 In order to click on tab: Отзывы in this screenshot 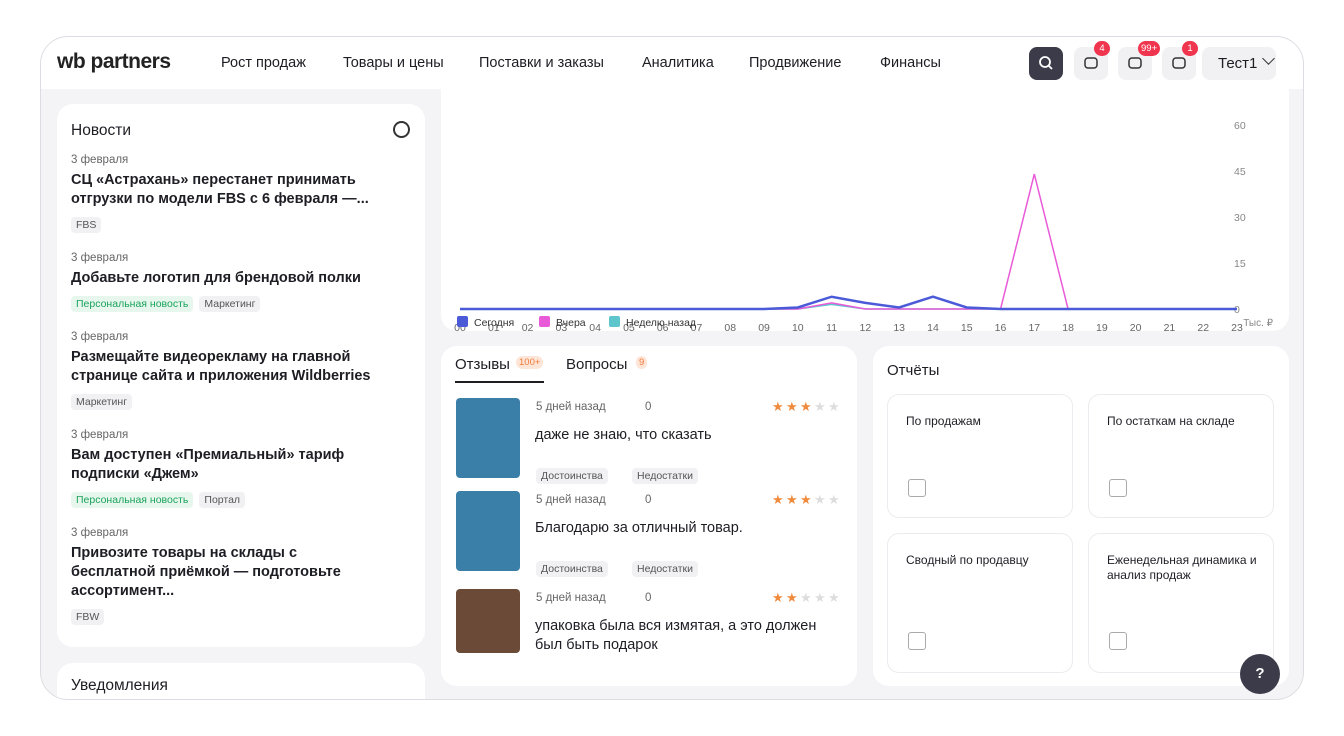, I will do `click(482, 364)`.